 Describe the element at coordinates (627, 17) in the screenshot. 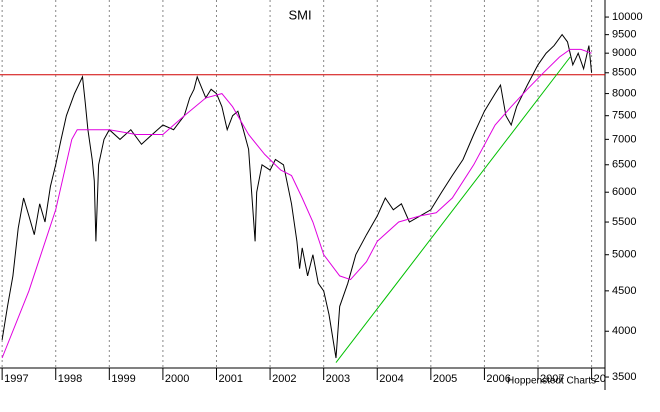

I see `y-tick-label: 10000` at that location.